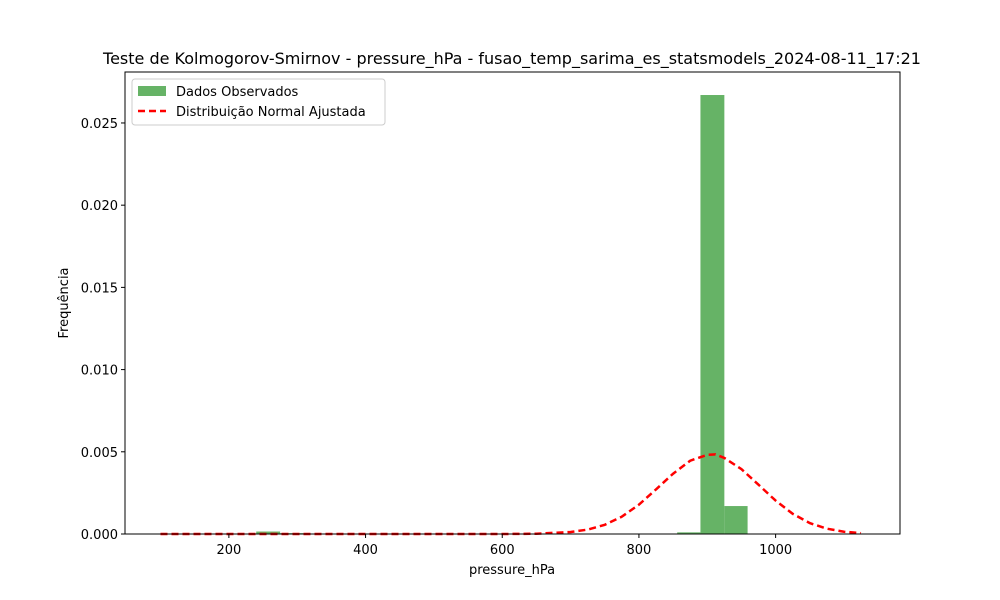  Describe the element at coordinates (639, 550) in the screenshot. I see `x-tick-label: 800` at that location.